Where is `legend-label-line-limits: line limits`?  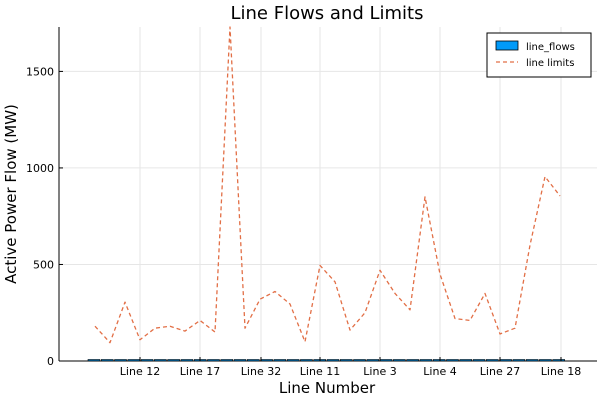
legend-label-line-limits: line limits is located at coordinates (550, 63).